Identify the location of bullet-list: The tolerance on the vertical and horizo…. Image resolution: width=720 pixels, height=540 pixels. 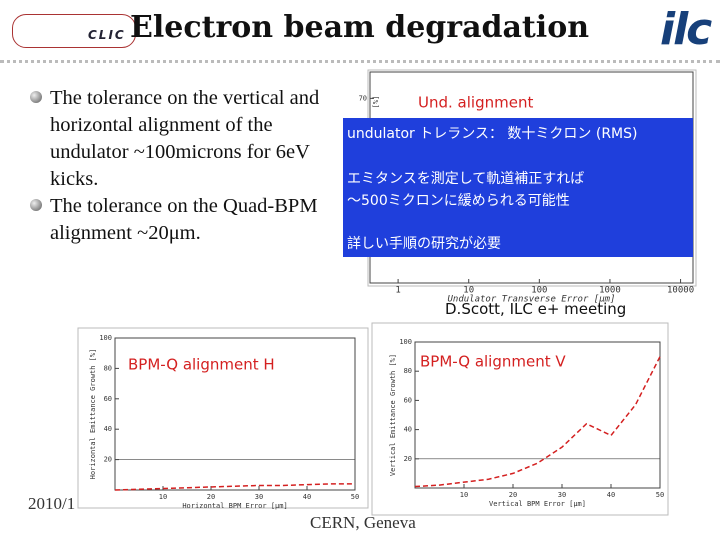
(180, 166).